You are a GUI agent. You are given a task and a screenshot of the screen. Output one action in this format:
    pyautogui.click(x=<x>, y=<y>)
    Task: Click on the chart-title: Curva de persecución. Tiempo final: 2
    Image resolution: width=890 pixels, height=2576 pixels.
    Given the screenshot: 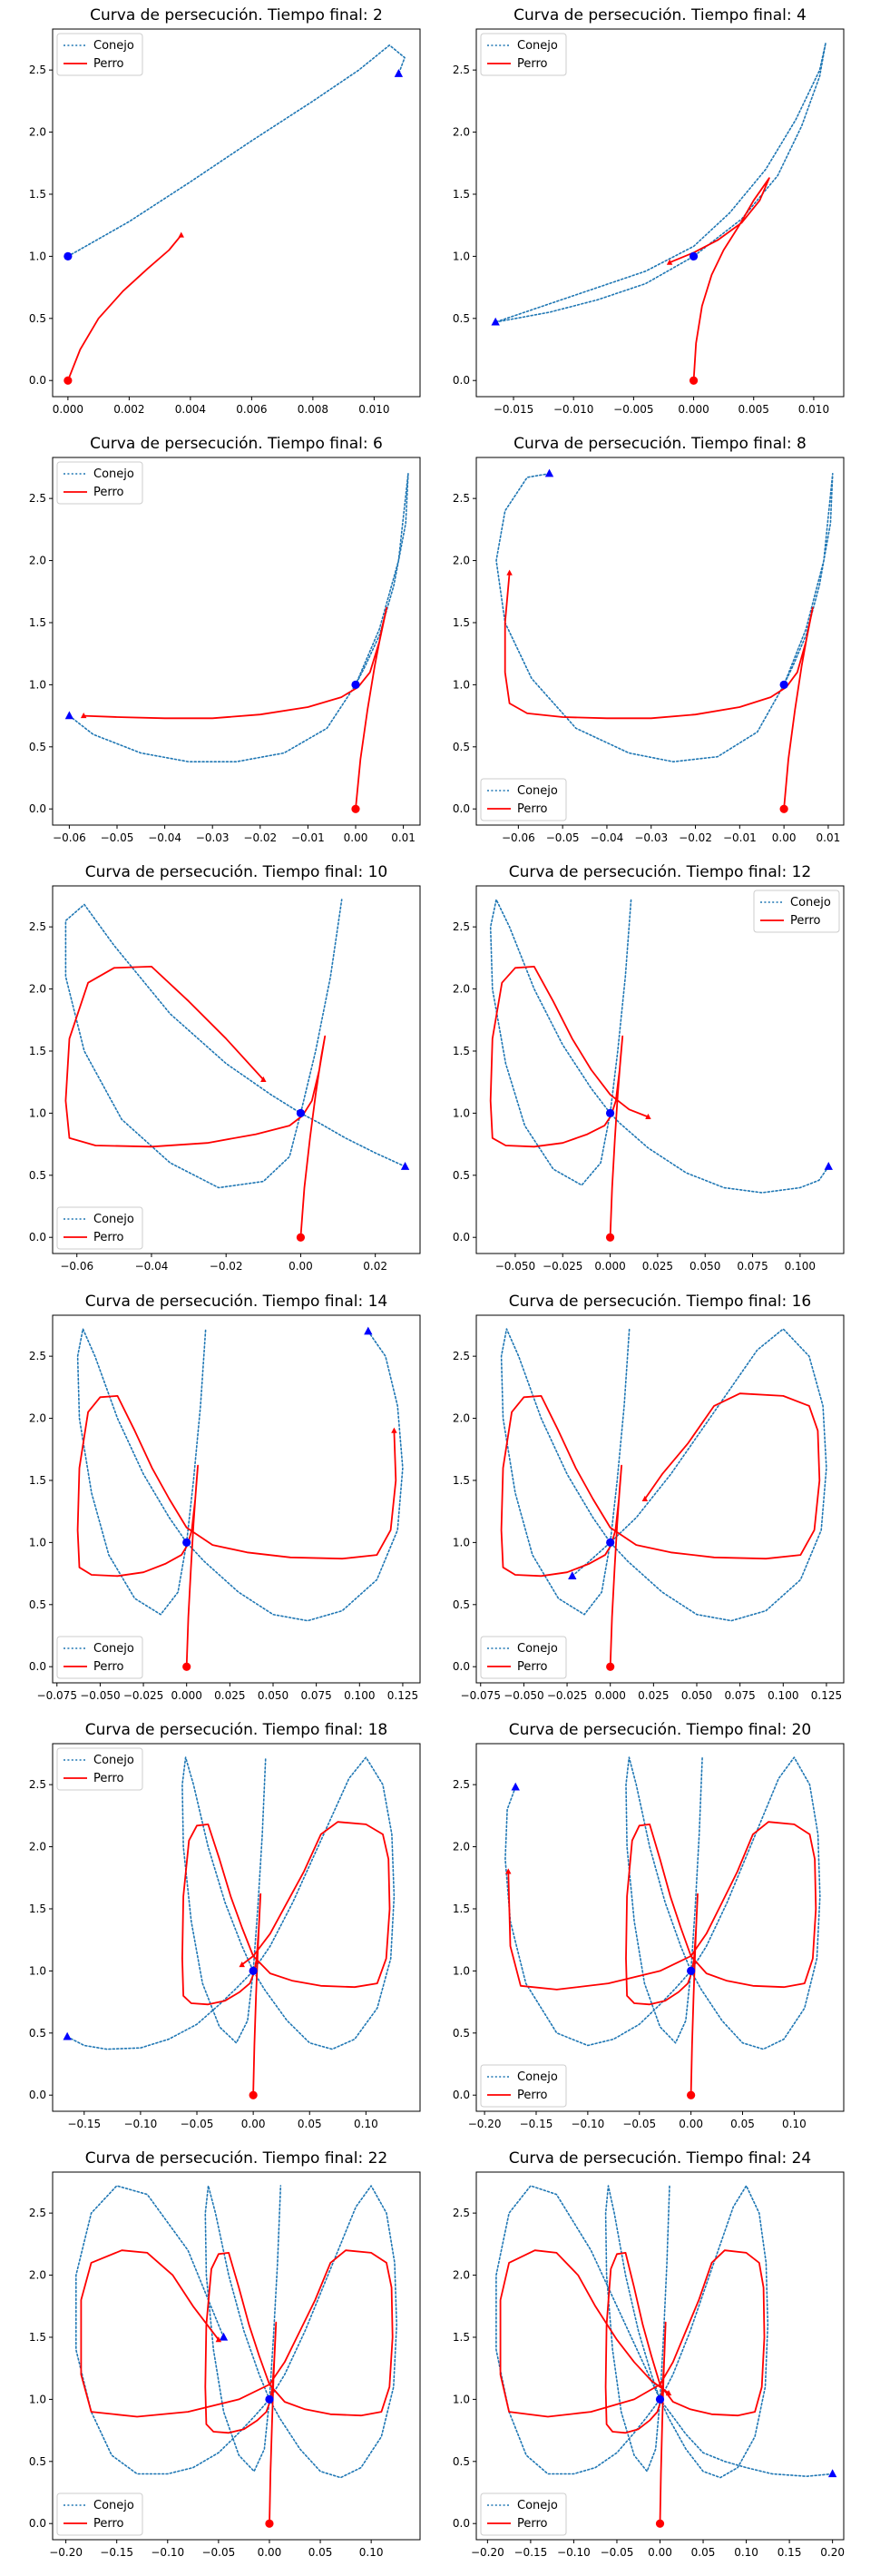 What is the action you would take?
    pyautogui.click(x=236, y=15)
    